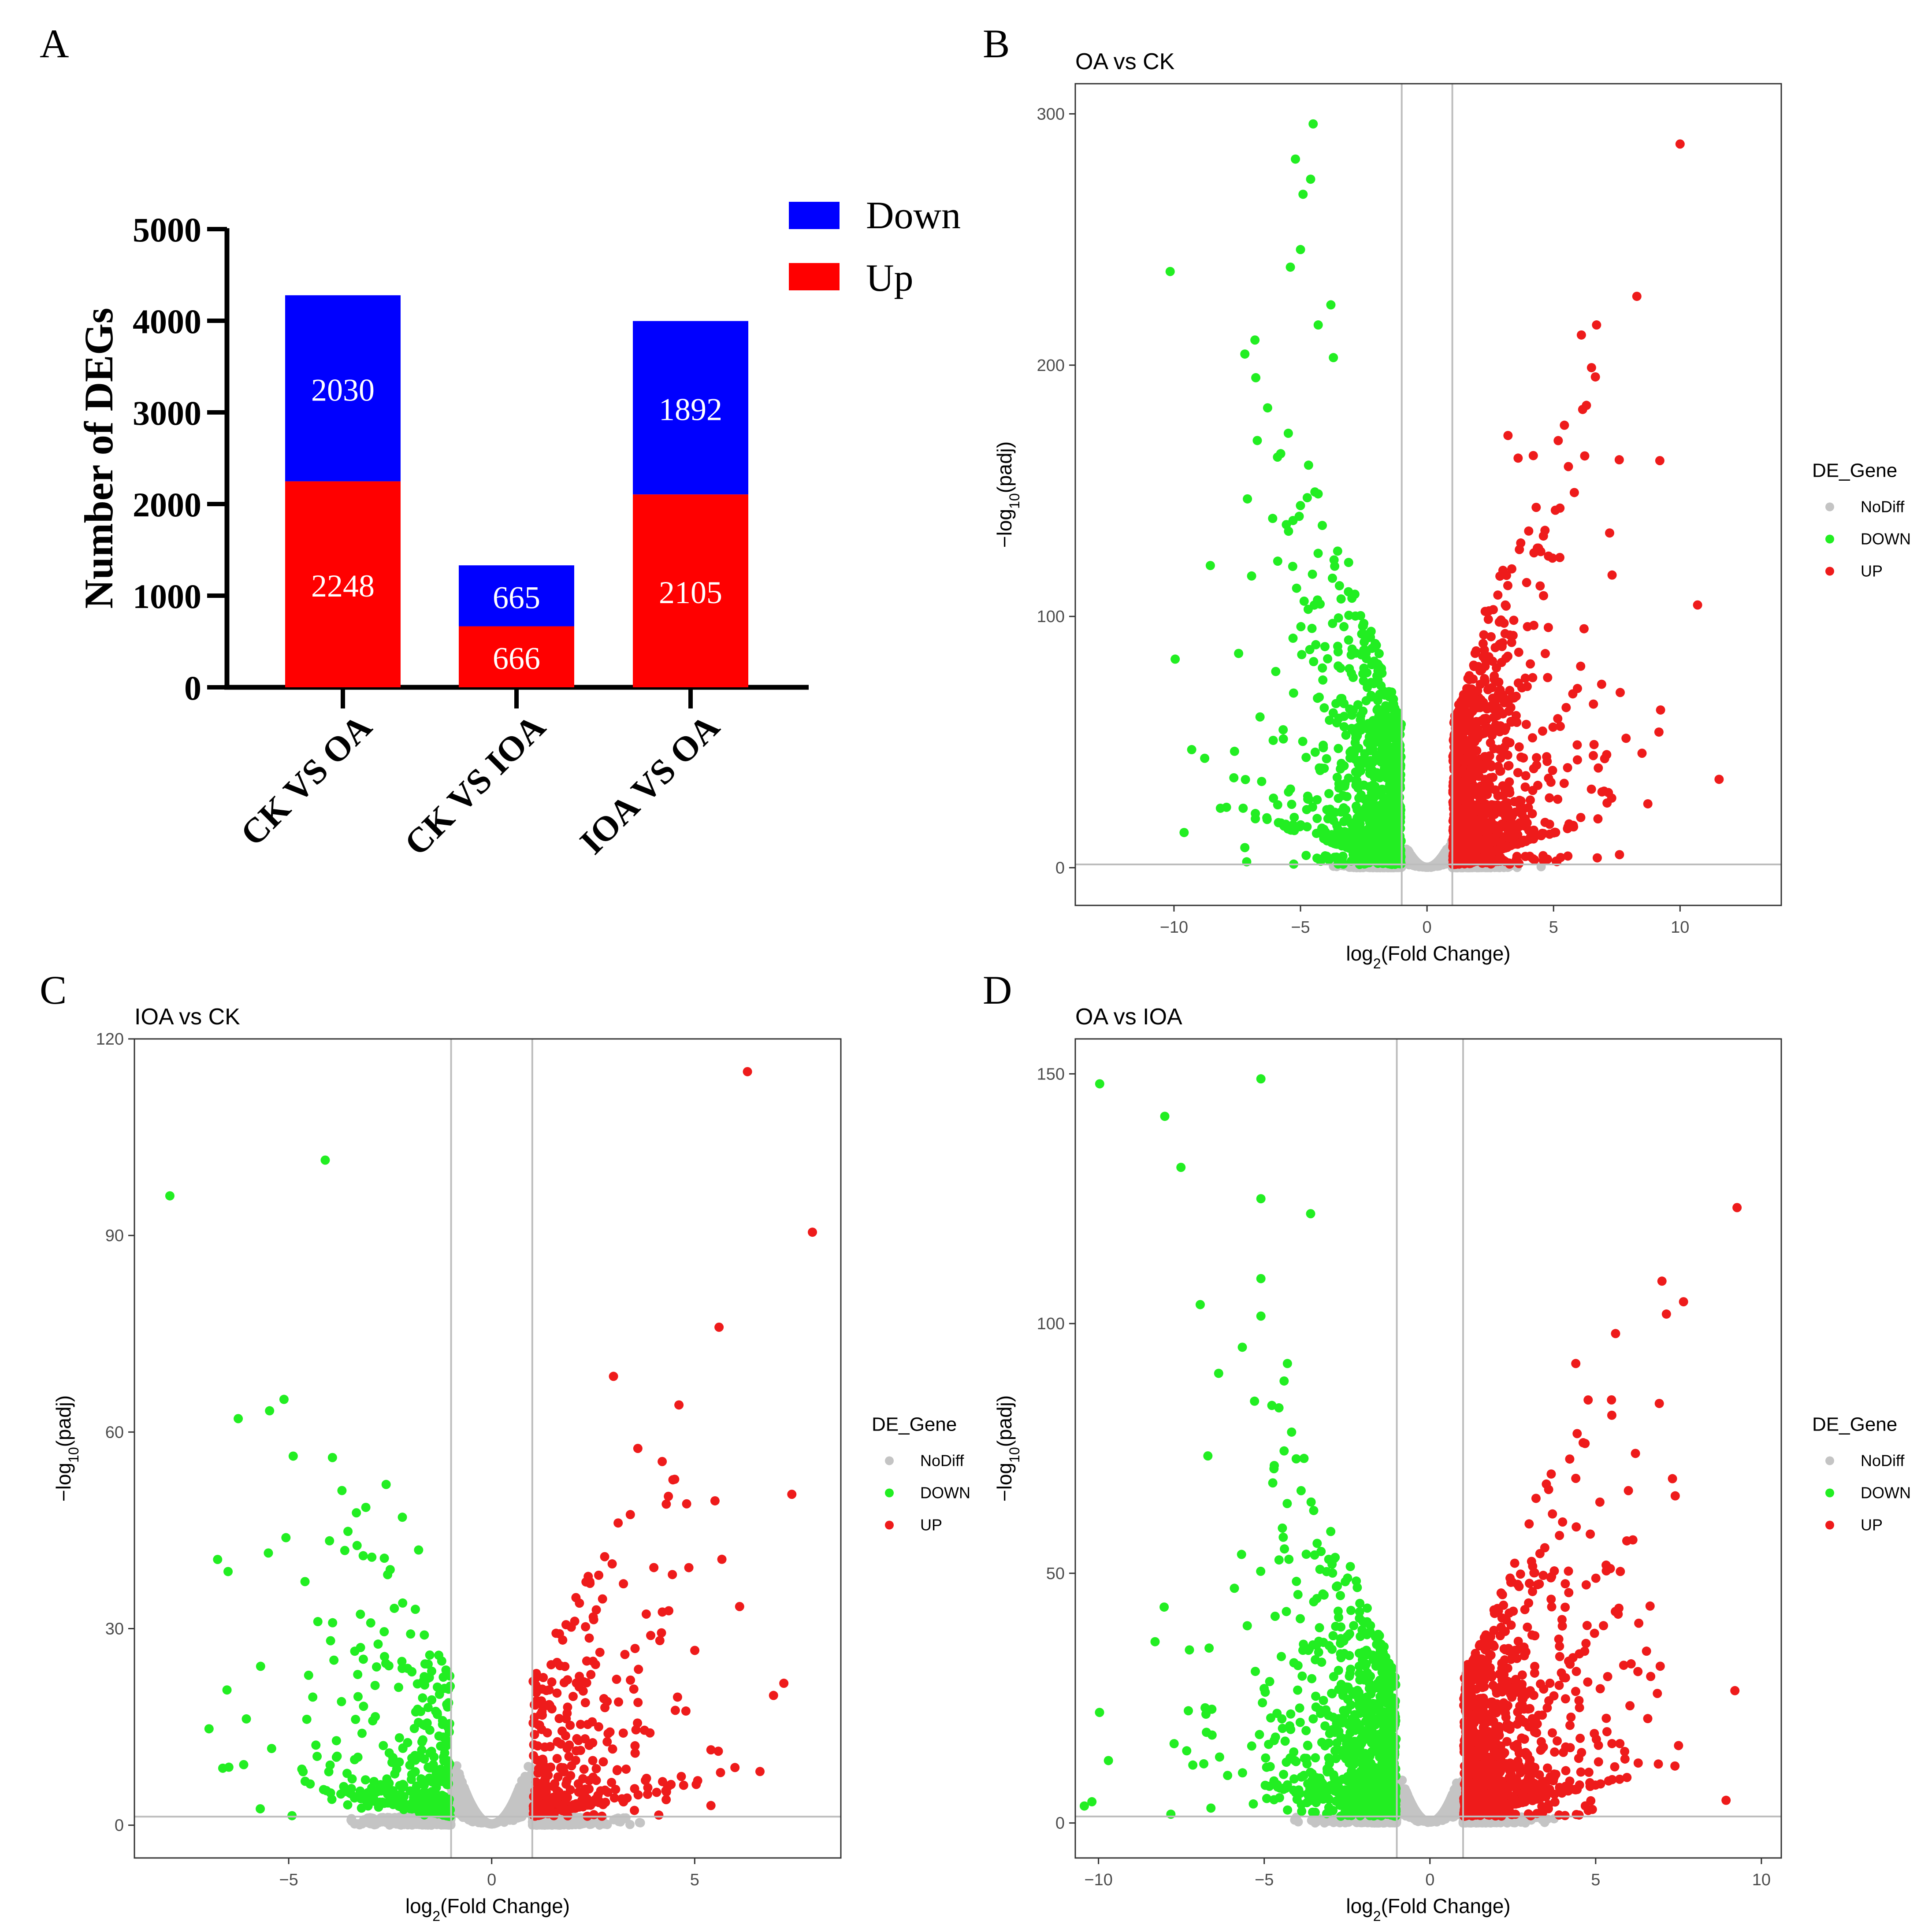 This screenshot has width=1932, height=1928. Describe the element at coordinates (475, 785) in the screenshot. I see `x-tick-label: CK VS IOA` at that location.